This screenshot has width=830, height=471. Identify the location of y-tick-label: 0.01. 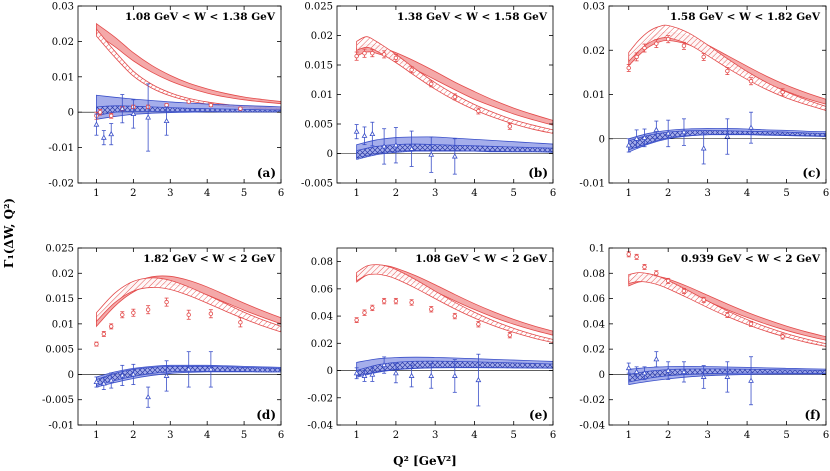
(63, 77).